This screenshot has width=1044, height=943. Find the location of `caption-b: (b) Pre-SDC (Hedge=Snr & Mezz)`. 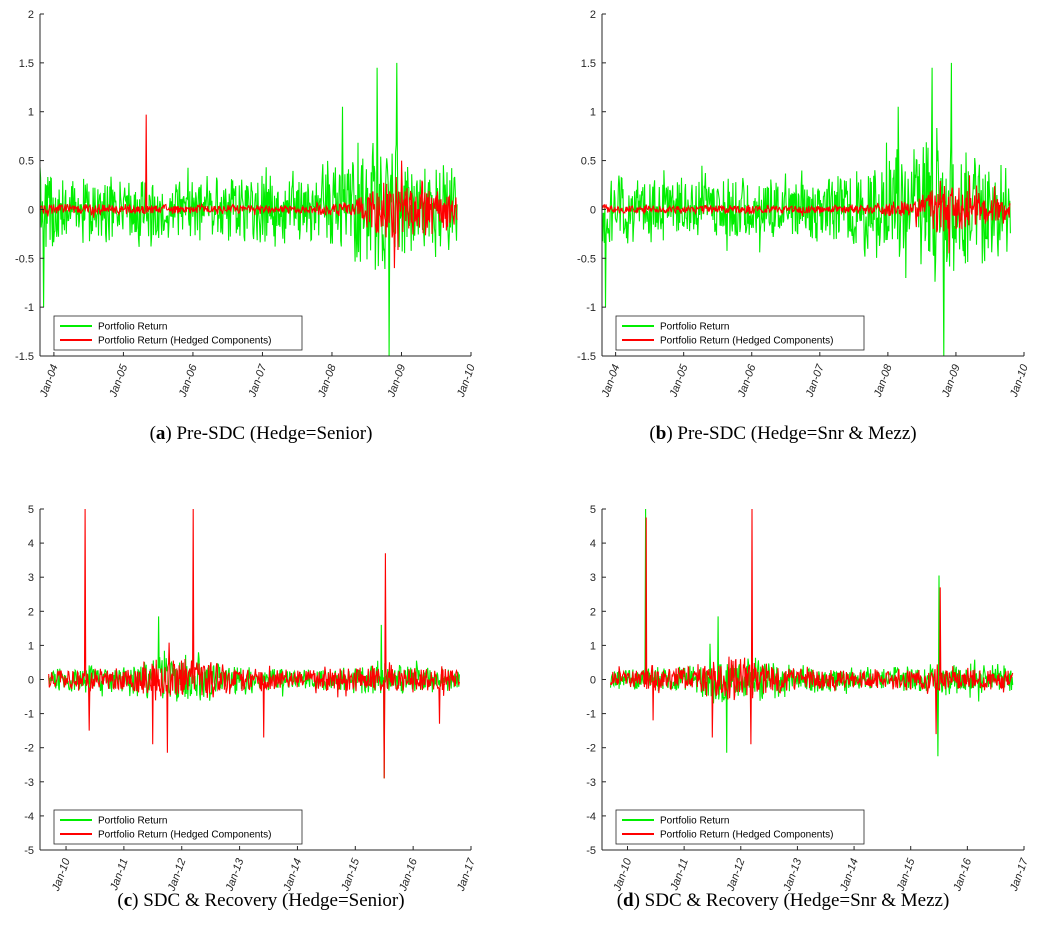

caption-b: (b) Pre-SDC (Hedge=Snr & Mezz) is located at coordinates (783, 433).